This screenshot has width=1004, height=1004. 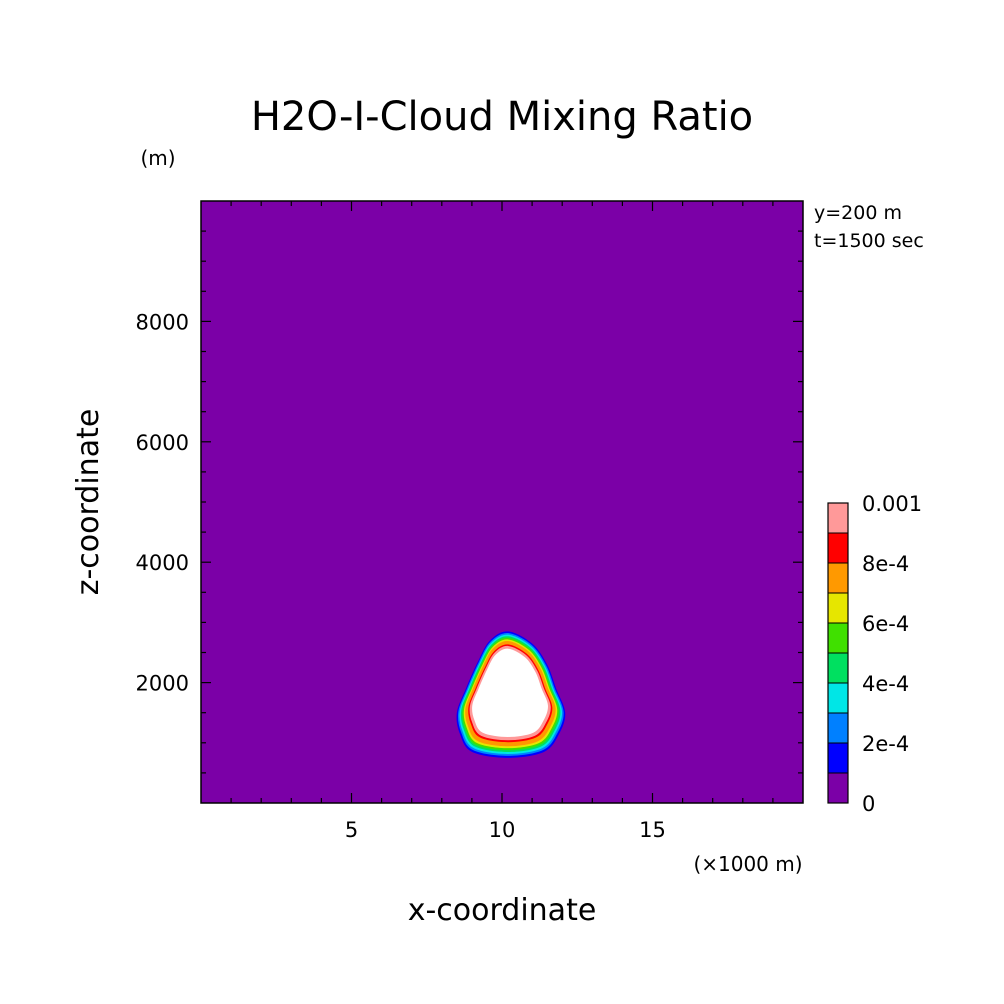 What do you see at coordinates (885, 744) in the screenshot?
I see `colorbar-tick-label: 2e-4` at bounding box center [885, 744].